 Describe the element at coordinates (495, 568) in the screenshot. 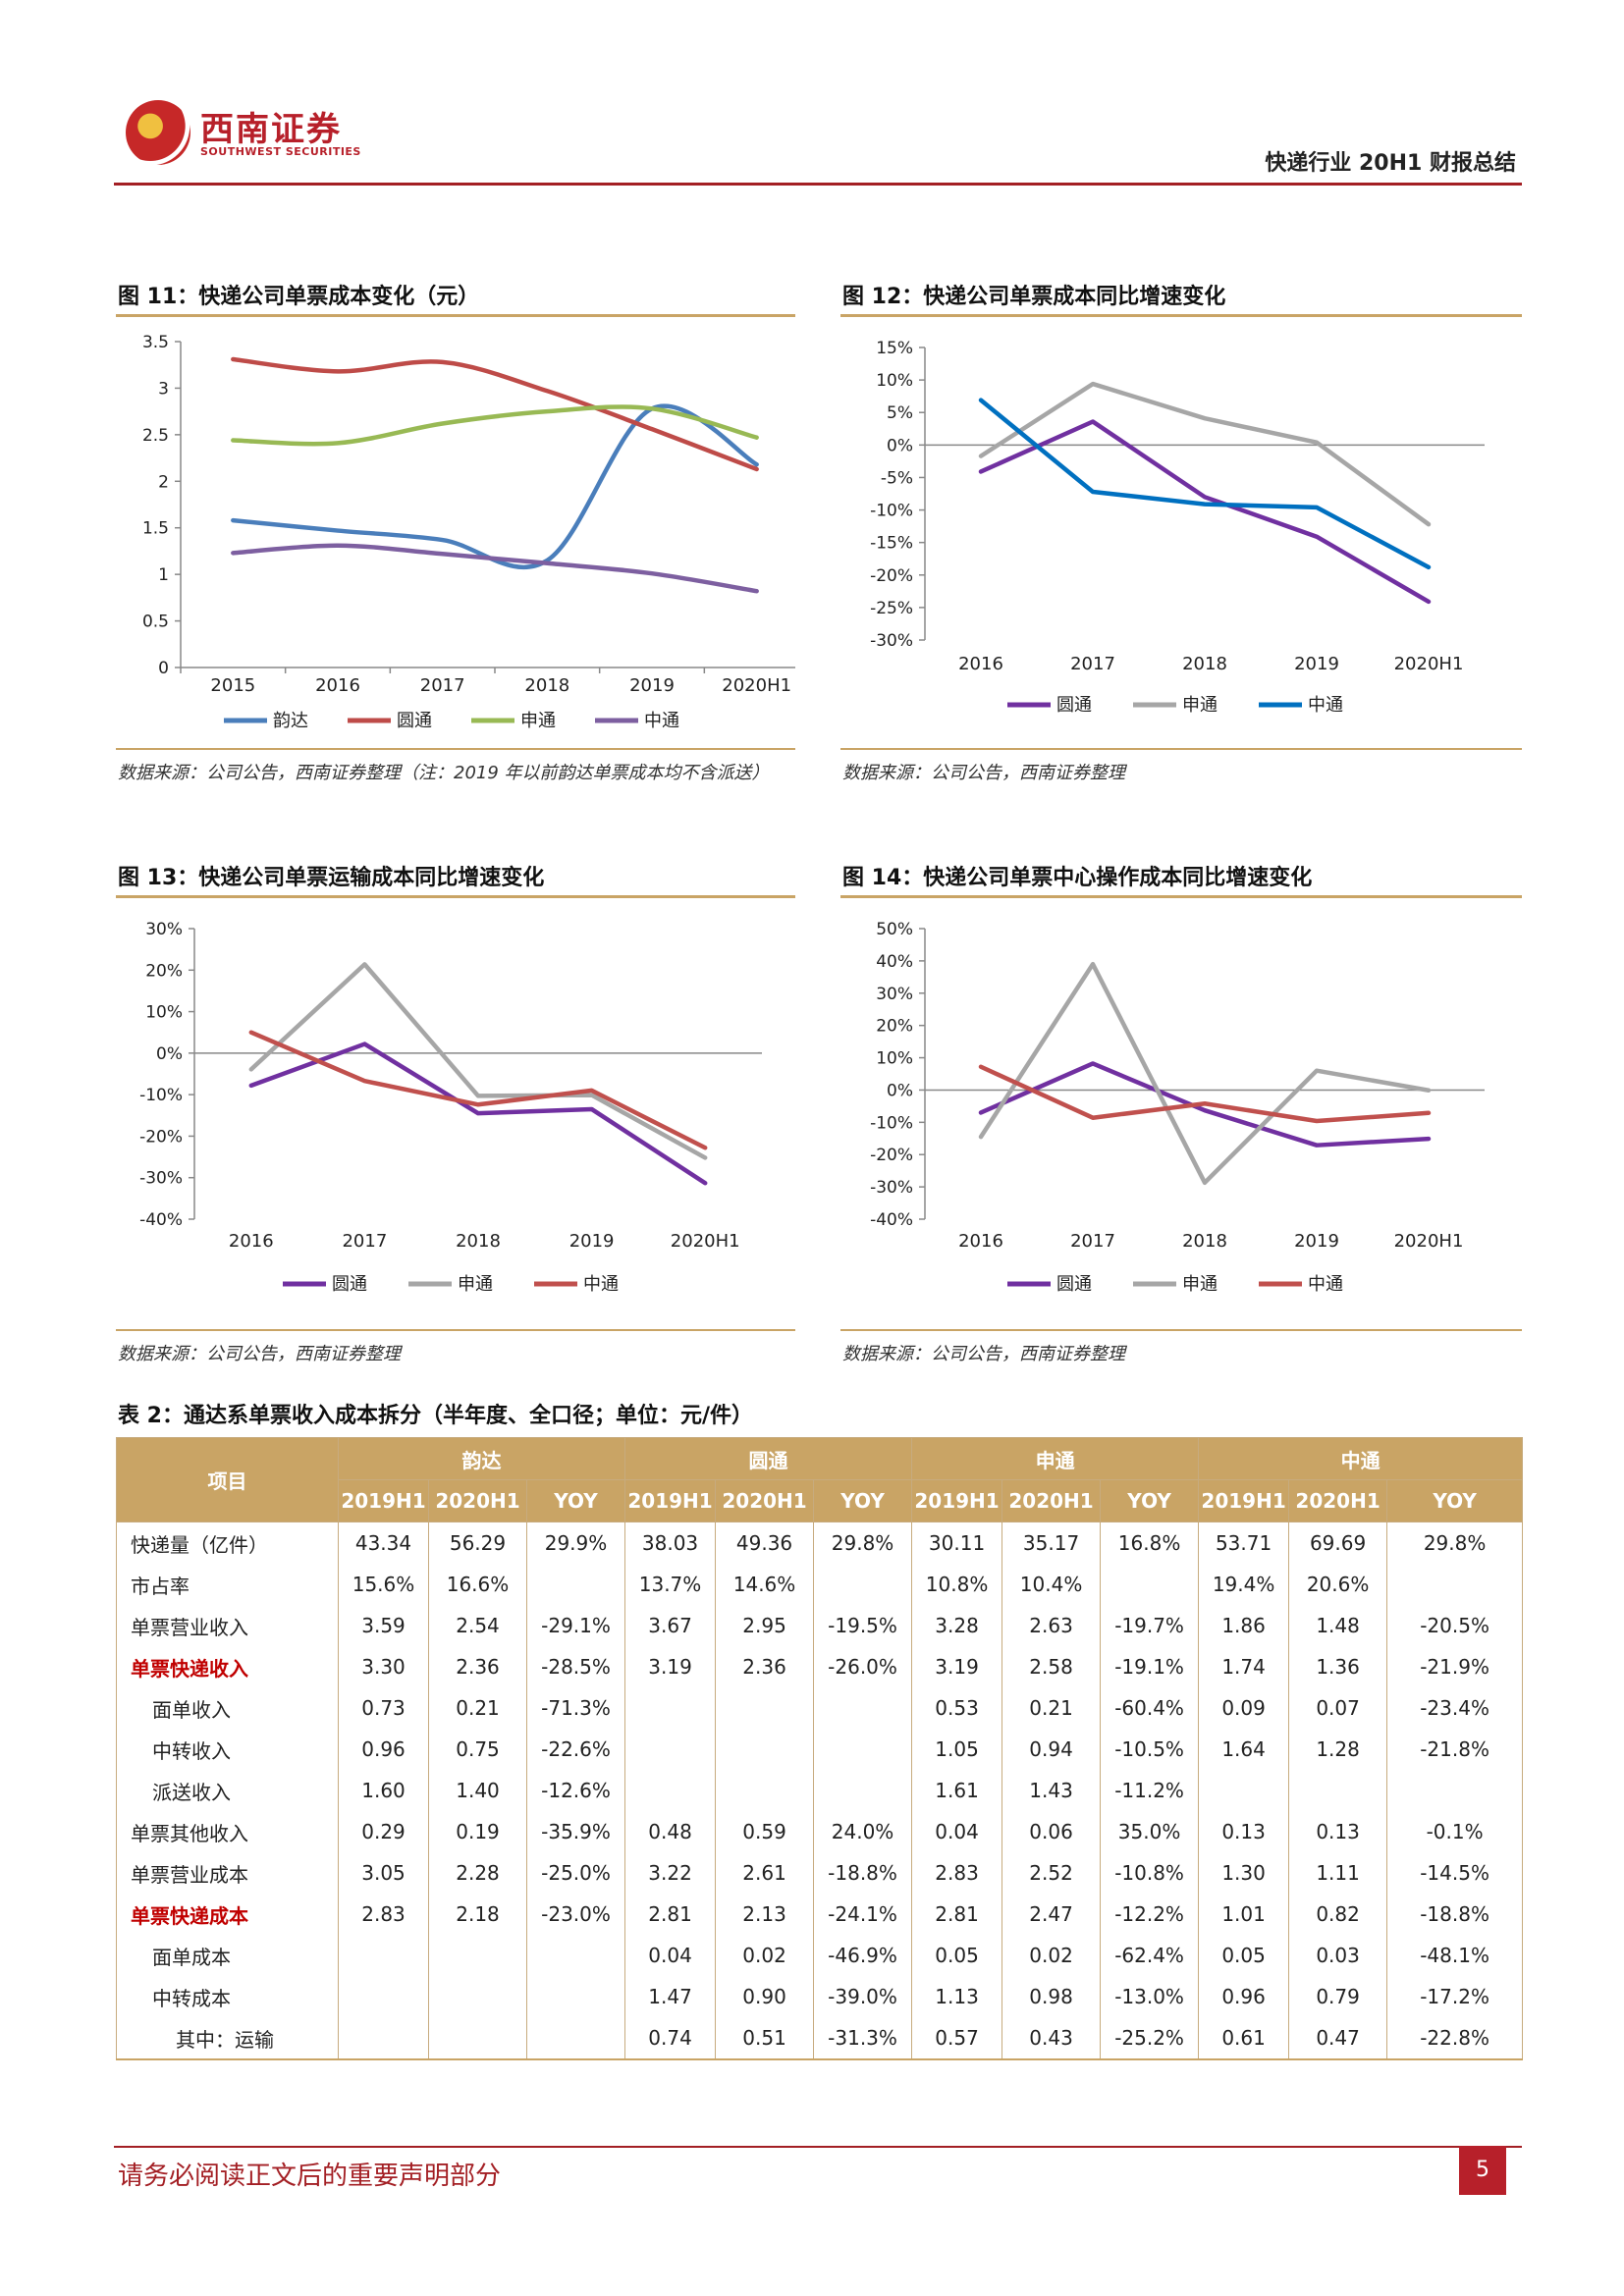

I see `series-line-中通` at that location.